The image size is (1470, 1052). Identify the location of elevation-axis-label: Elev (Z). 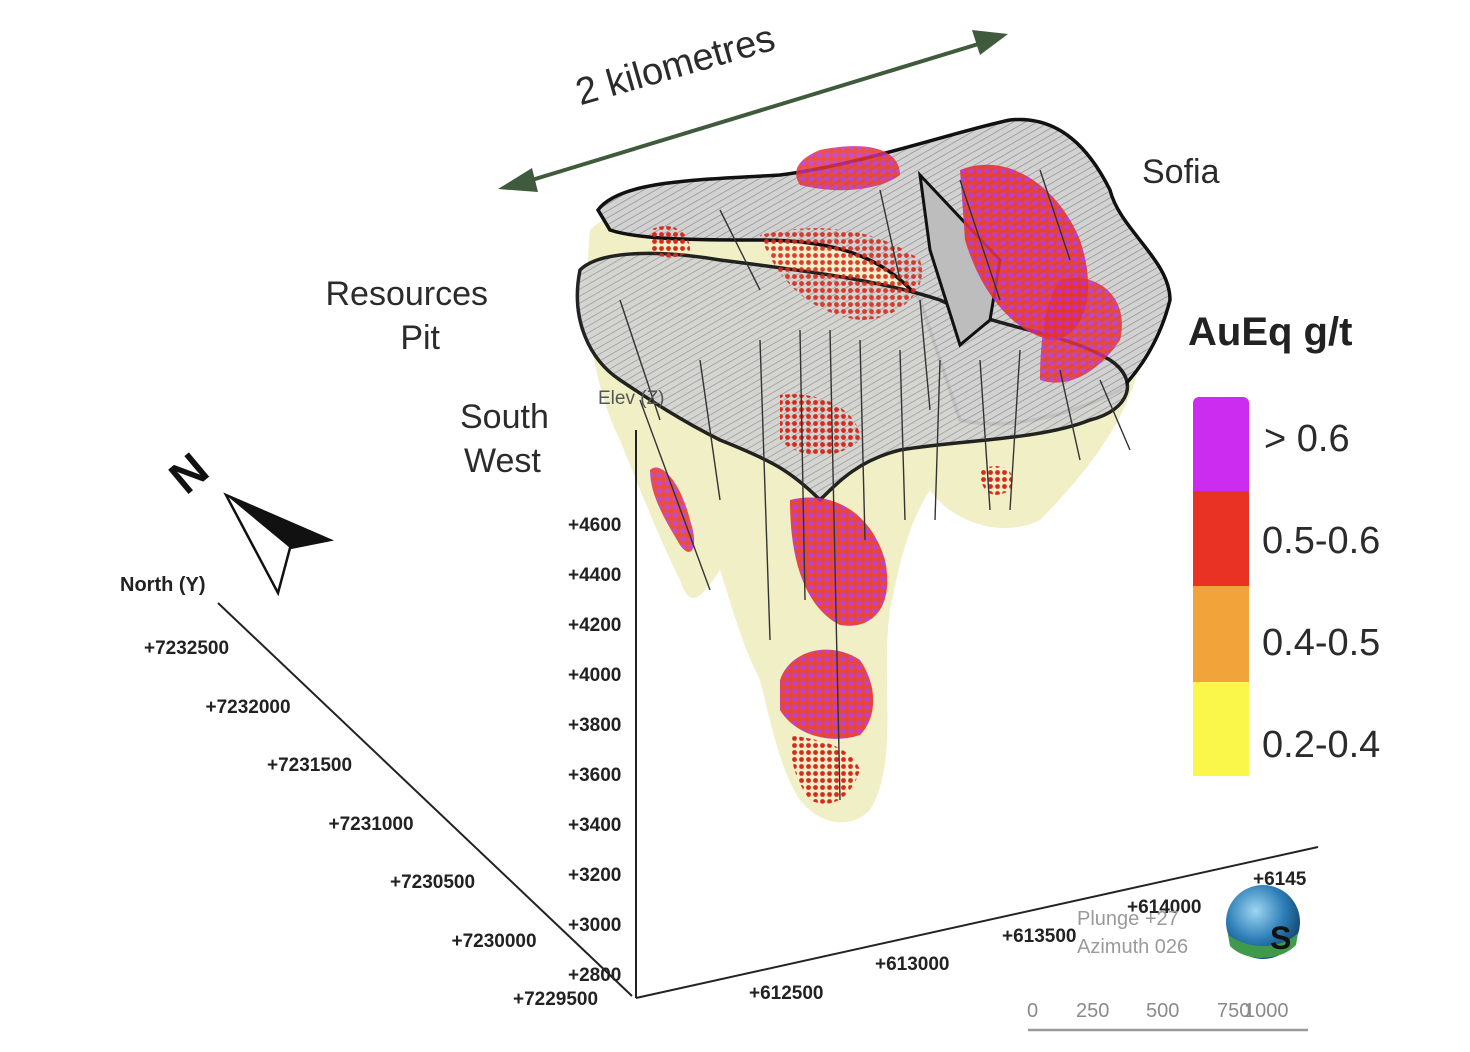
(631, 398).